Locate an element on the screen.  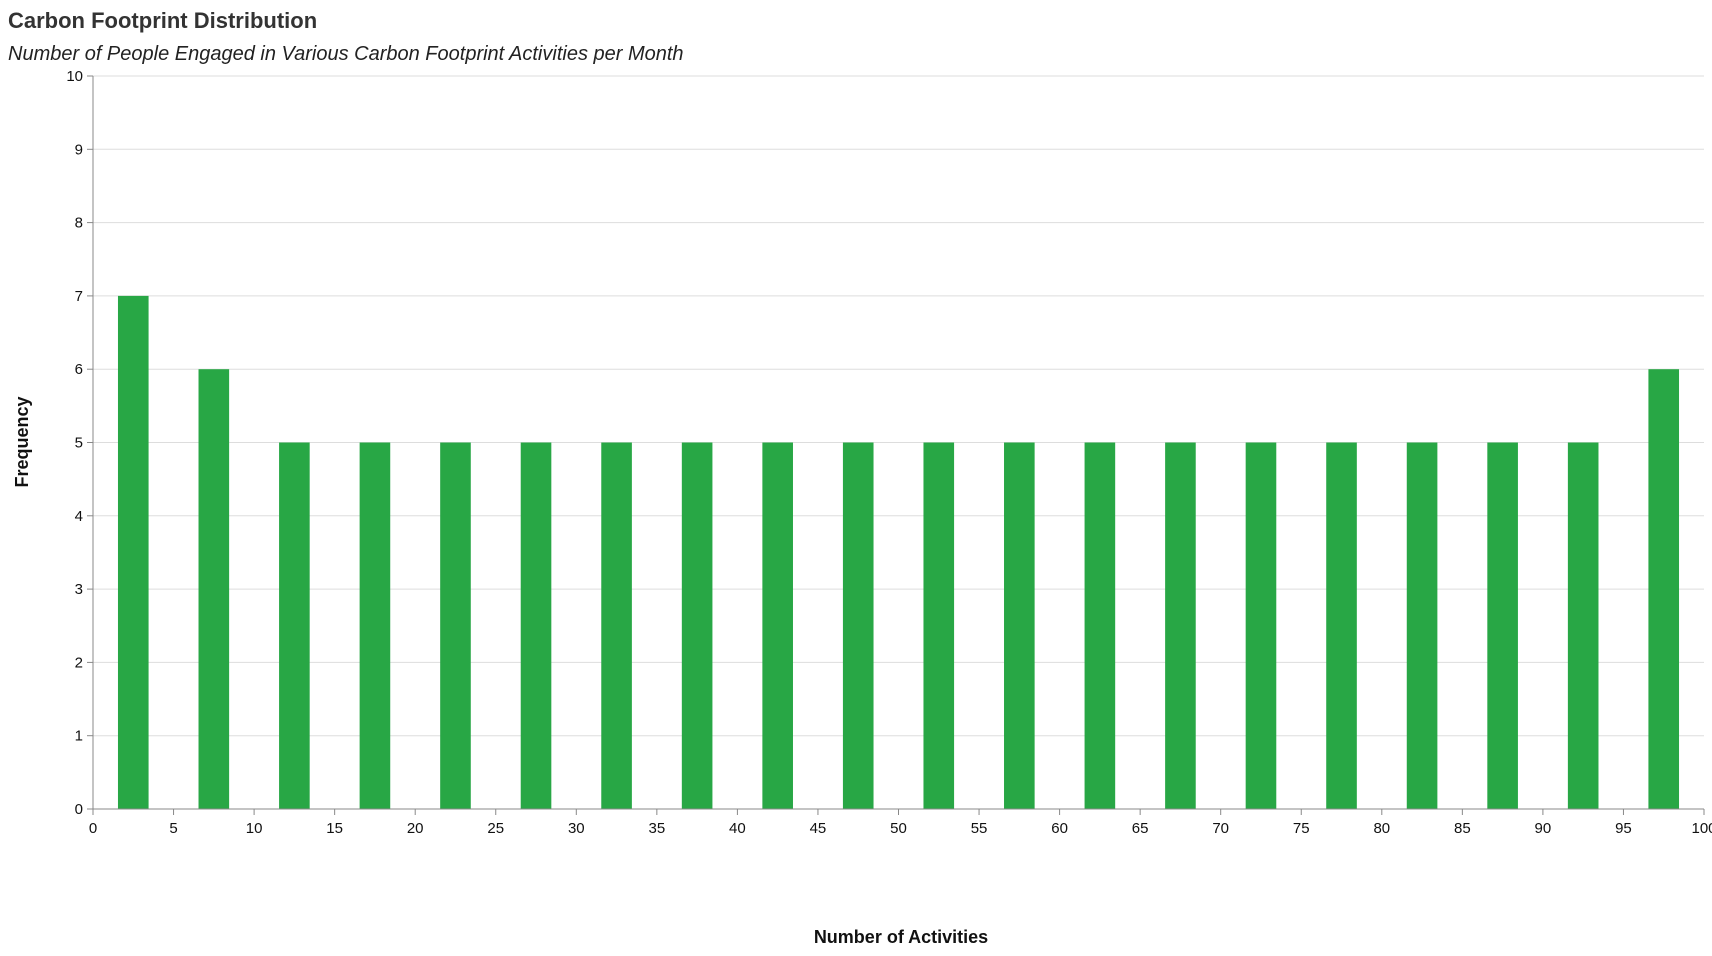
x-tick-label: 25 is located at coordinates (495, 828).